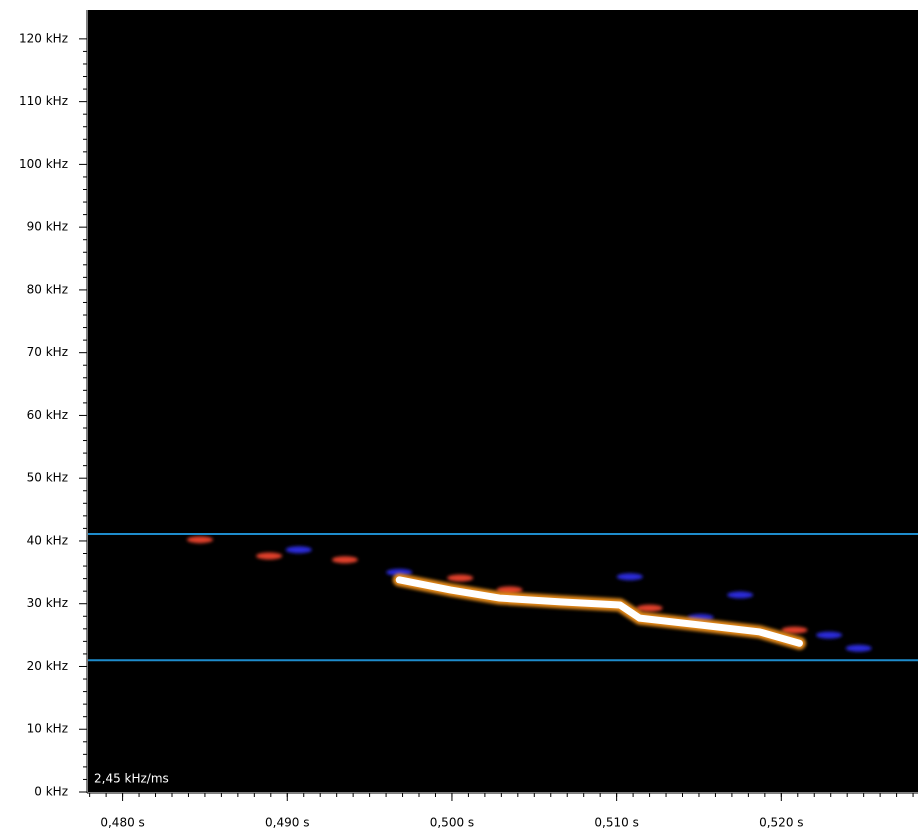 This screenshot has width=918, height=834. I want to click on x-tick-label: 0,480 s, so click(122, 823).